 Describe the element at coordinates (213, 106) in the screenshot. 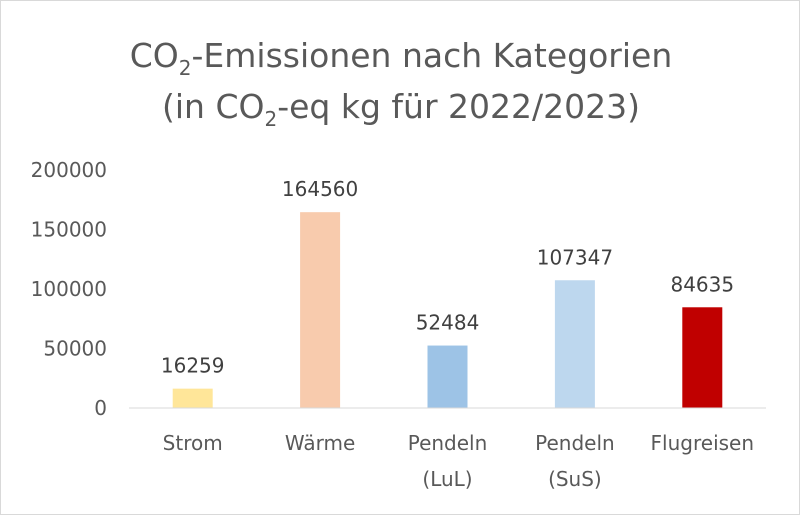

I see `title-line-2-main: (in CO` at that location.